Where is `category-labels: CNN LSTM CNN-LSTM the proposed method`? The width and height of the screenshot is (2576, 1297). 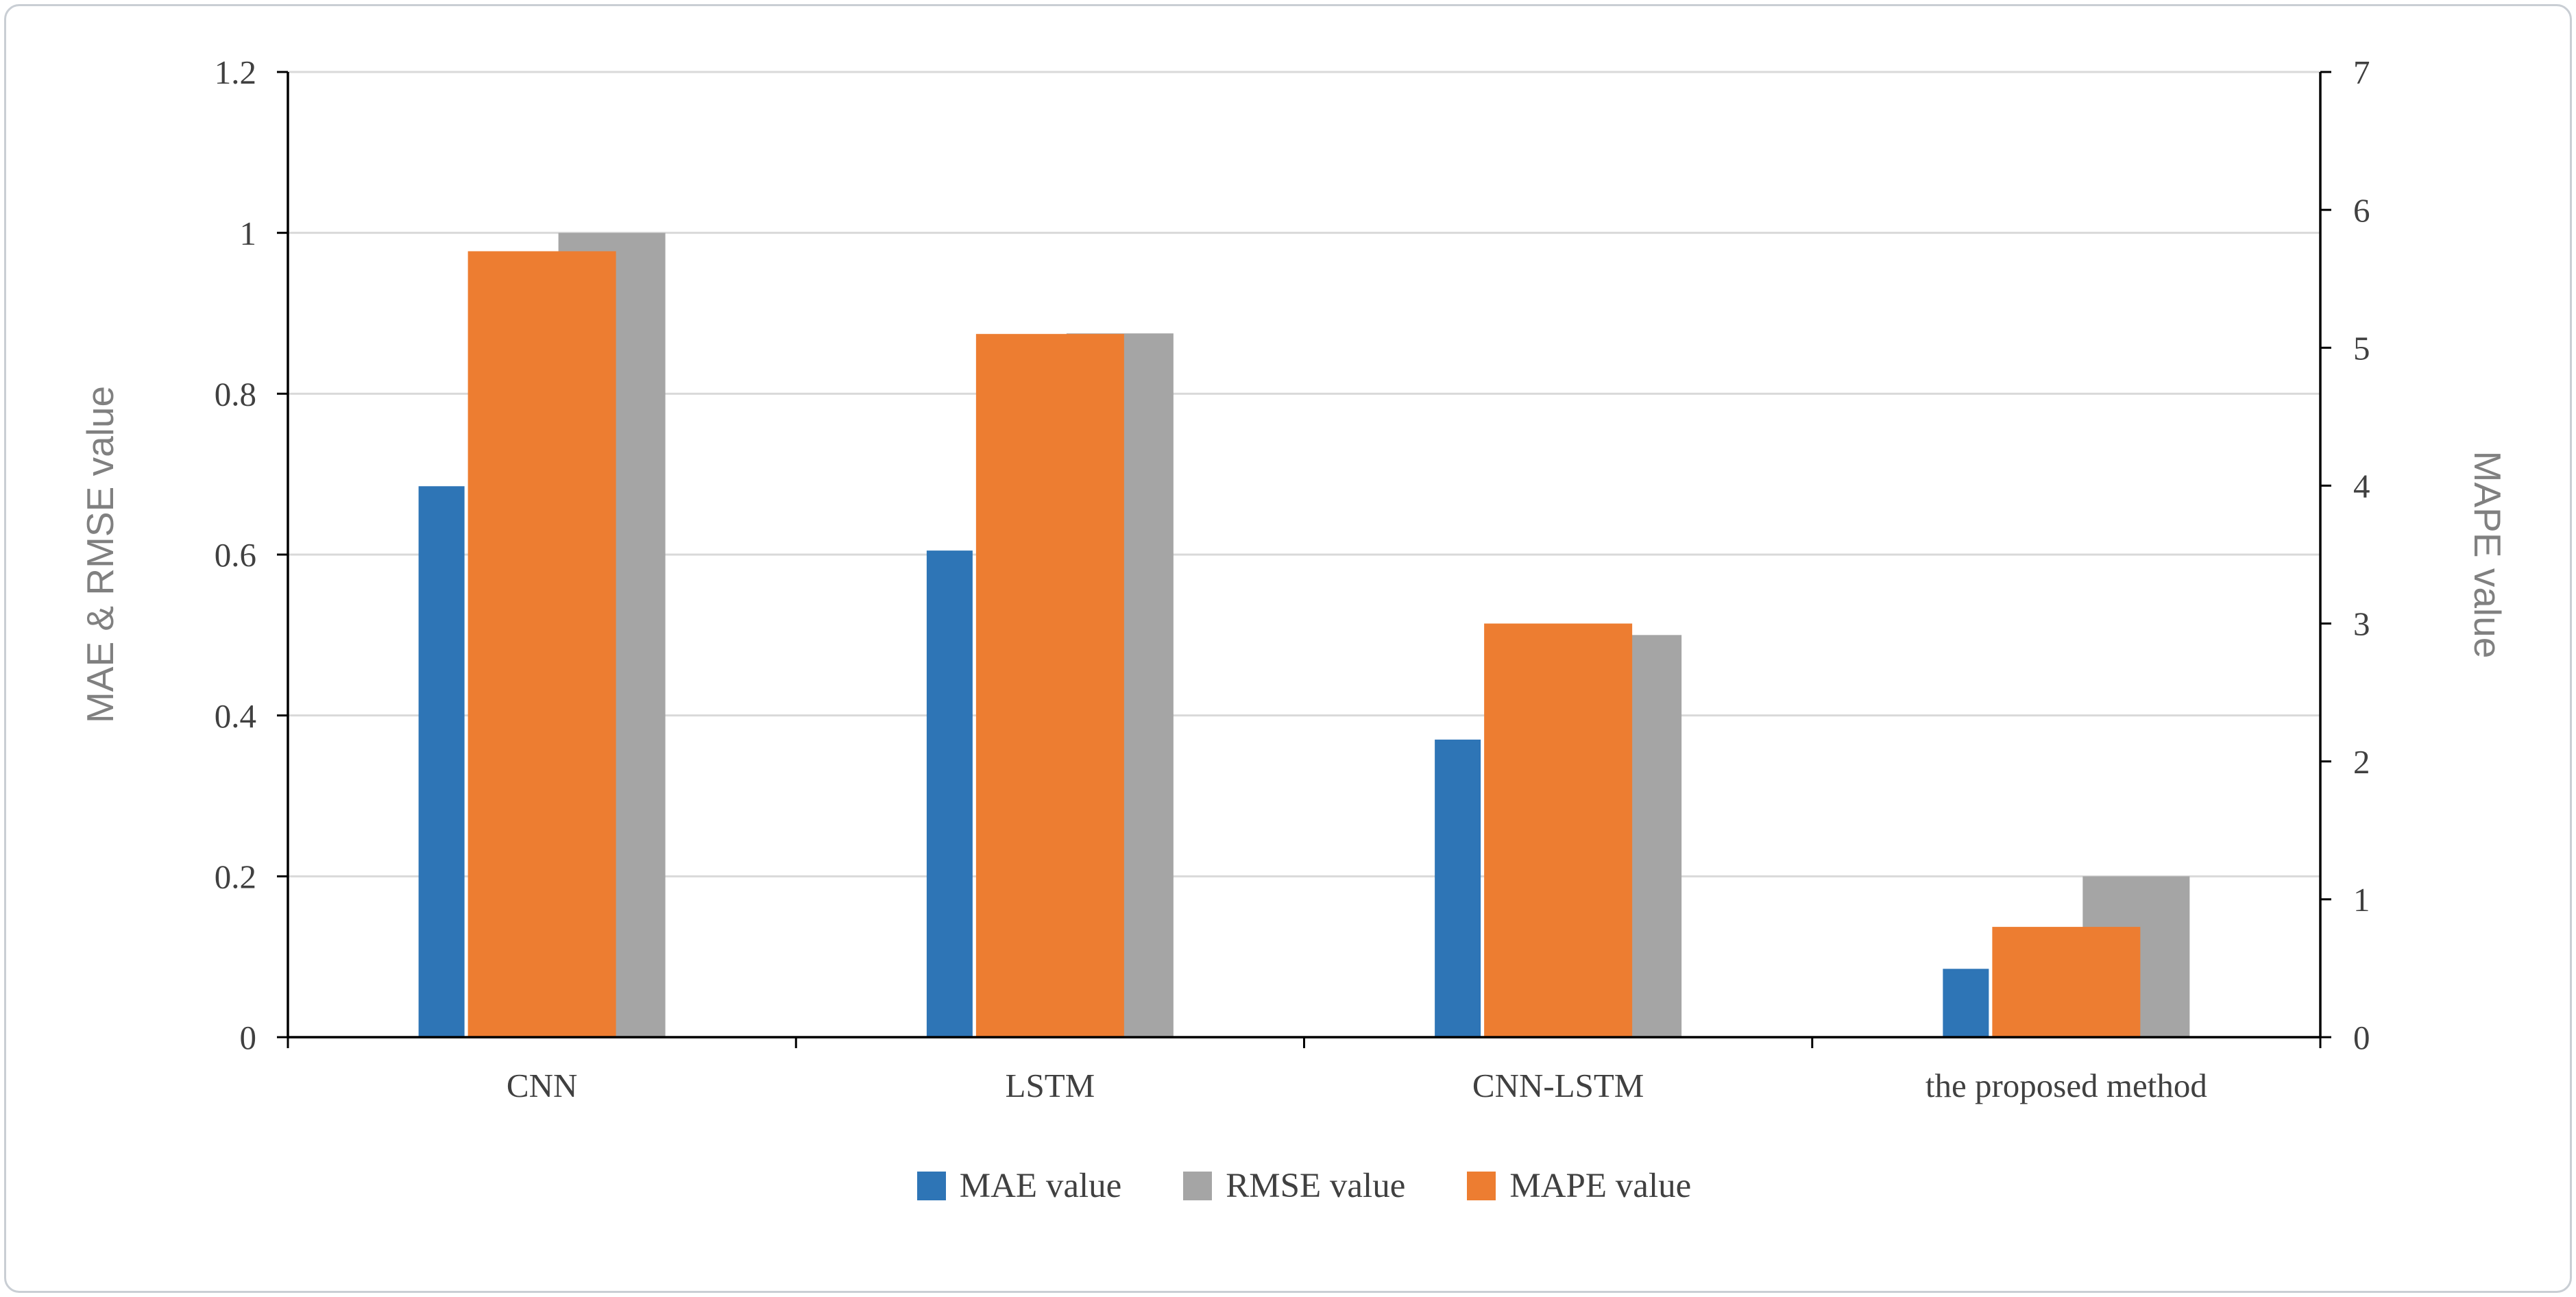 category-labels: CNN LSTM CNN-LSTM the proposed method is located at coordinates (1357, 1085).